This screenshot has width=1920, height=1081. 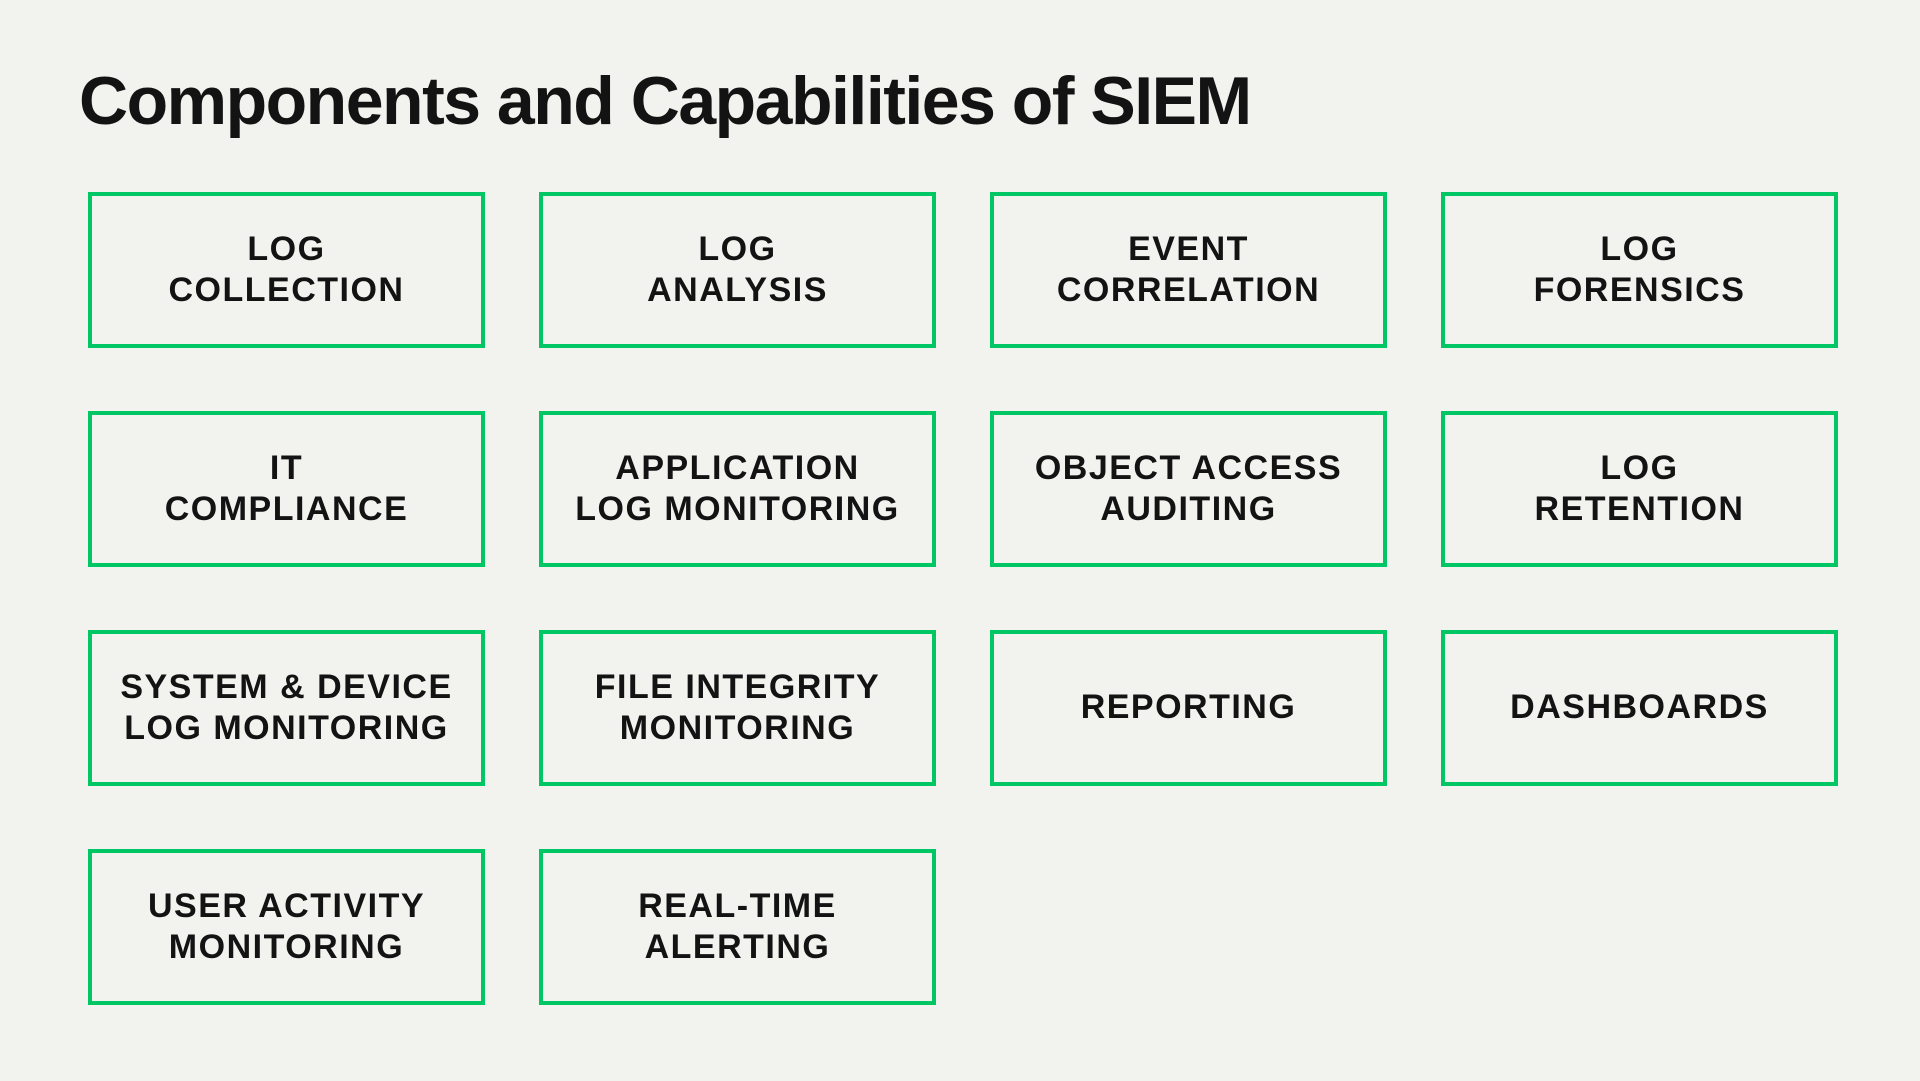 I want to click on box-label: EVENT CORRELATION, so click(x=1188, y=269).